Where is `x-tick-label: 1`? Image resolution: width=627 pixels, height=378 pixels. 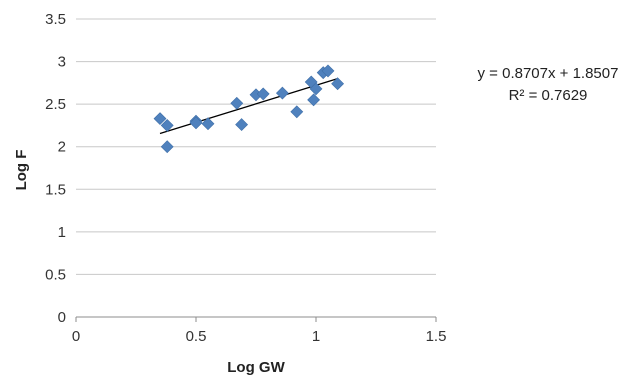 x-tick-label: 1 is located at coordinates (316, 336).